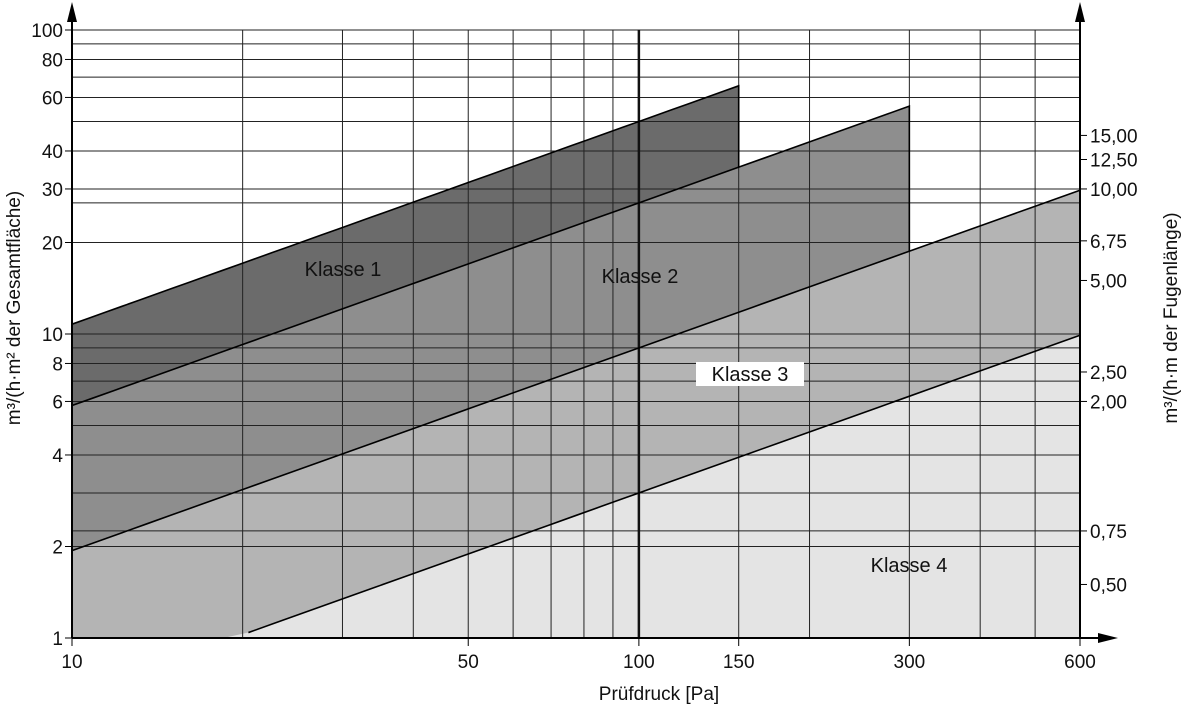 Image resolution: width=1183 pixels, height=708 pixels. Describe the element at coordinates (57, 547) in the screenshot. I see `y-tick-label-left: 2` at that location.